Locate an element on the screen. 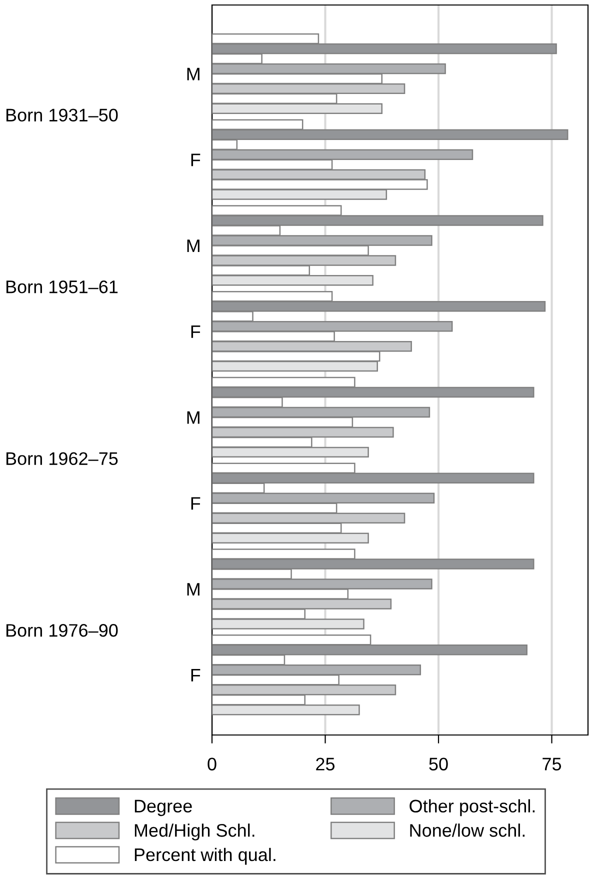 The image size is (592, 885). text: Born 1976–90 is located at coordinates (62, 630).